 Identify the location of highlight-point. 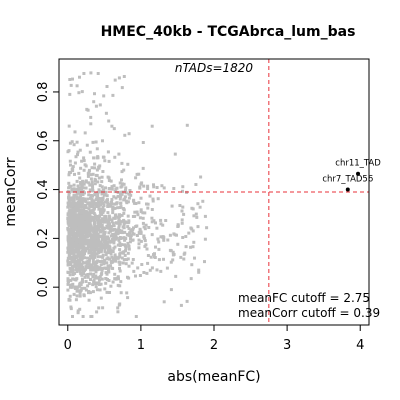
(347, 189).